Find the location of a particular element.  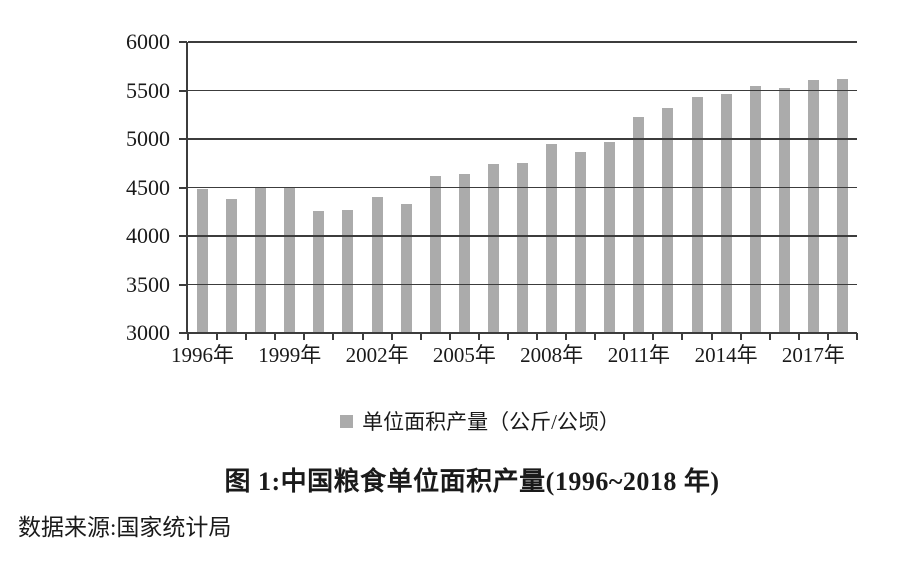

x-axis-line is located at coordinates (521, 333).